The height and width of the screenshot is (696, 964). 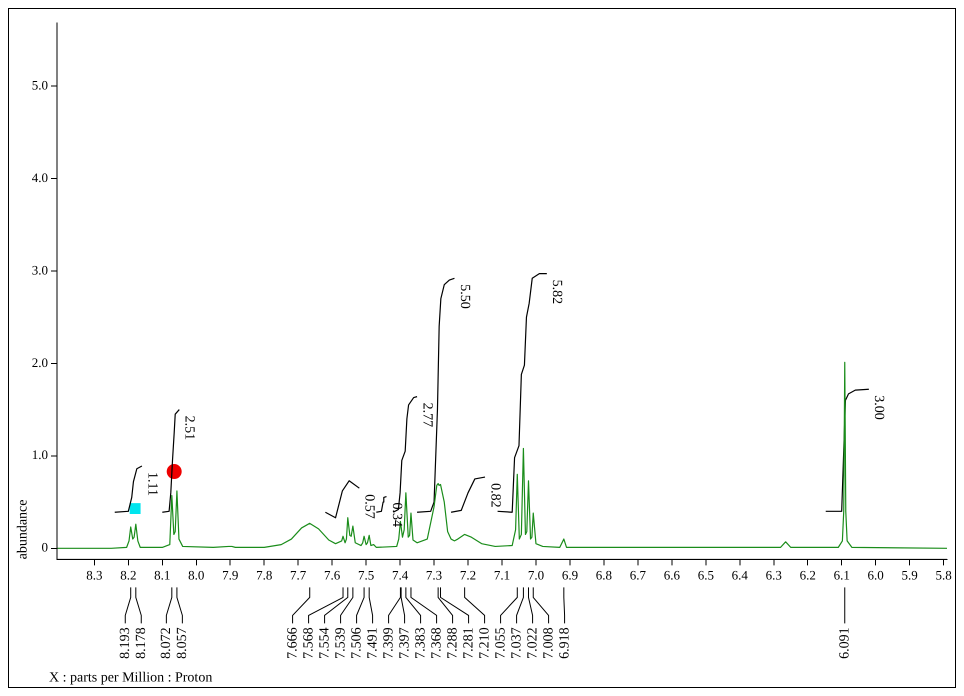 What do you see at coordinates (943, 575) in the screenshot?
I see `x-tick-label: 5.8` at bounding box center [943, 575].